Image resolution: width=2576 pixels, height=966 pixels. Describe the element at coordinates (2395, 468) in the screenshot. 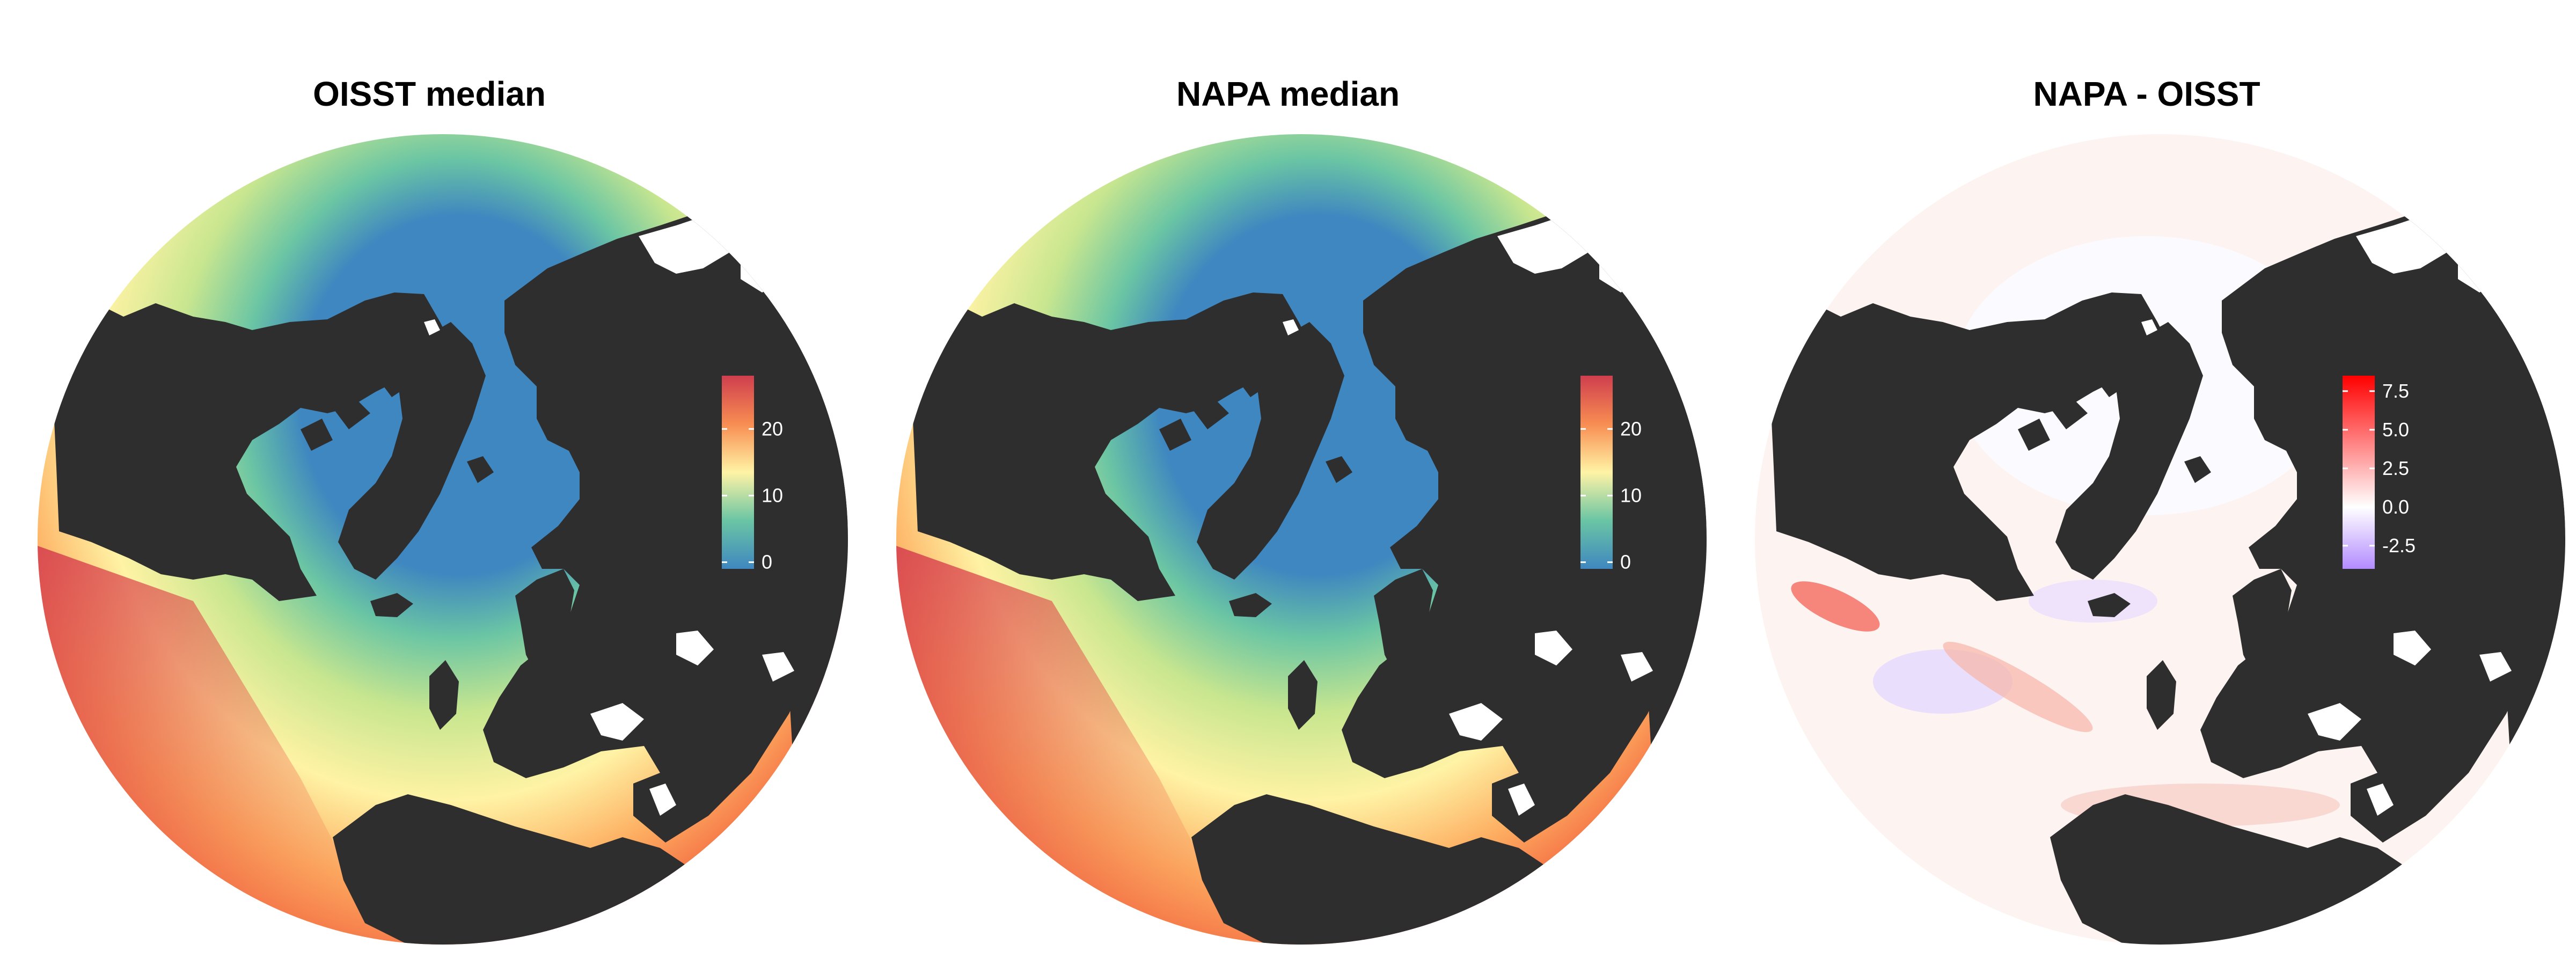

I see `colorbar-tick-label: 2.5` at that location.